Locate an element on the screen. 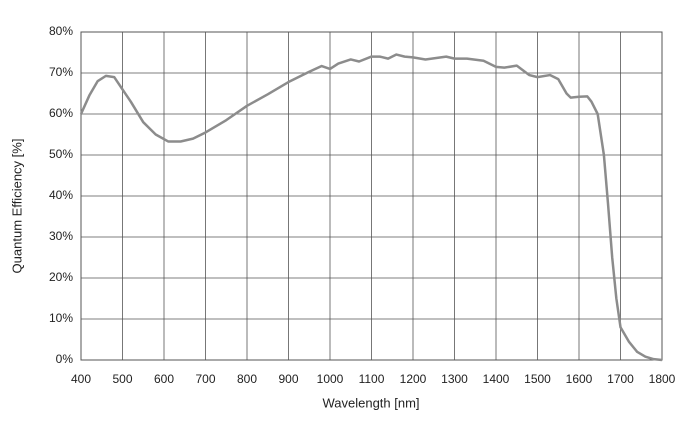 The image size is (690, 428). y-tick-label: 70% is located at coordinates (61, 72).